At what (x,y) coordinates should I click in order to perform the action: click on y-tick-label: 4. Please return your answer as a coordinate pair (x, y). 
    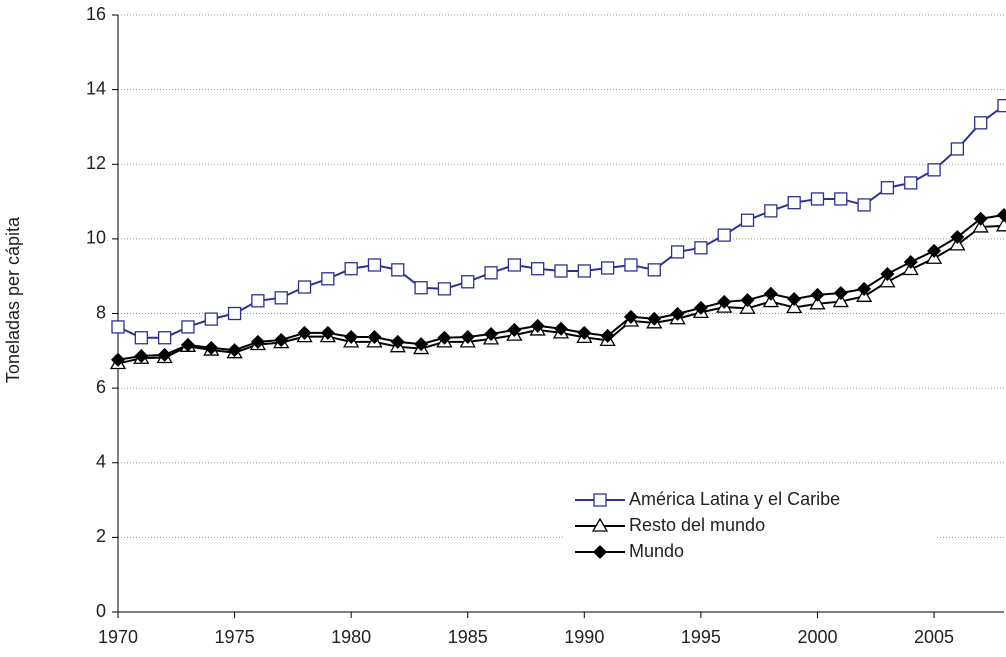
    Looking at the image, I should click on (101, 462).